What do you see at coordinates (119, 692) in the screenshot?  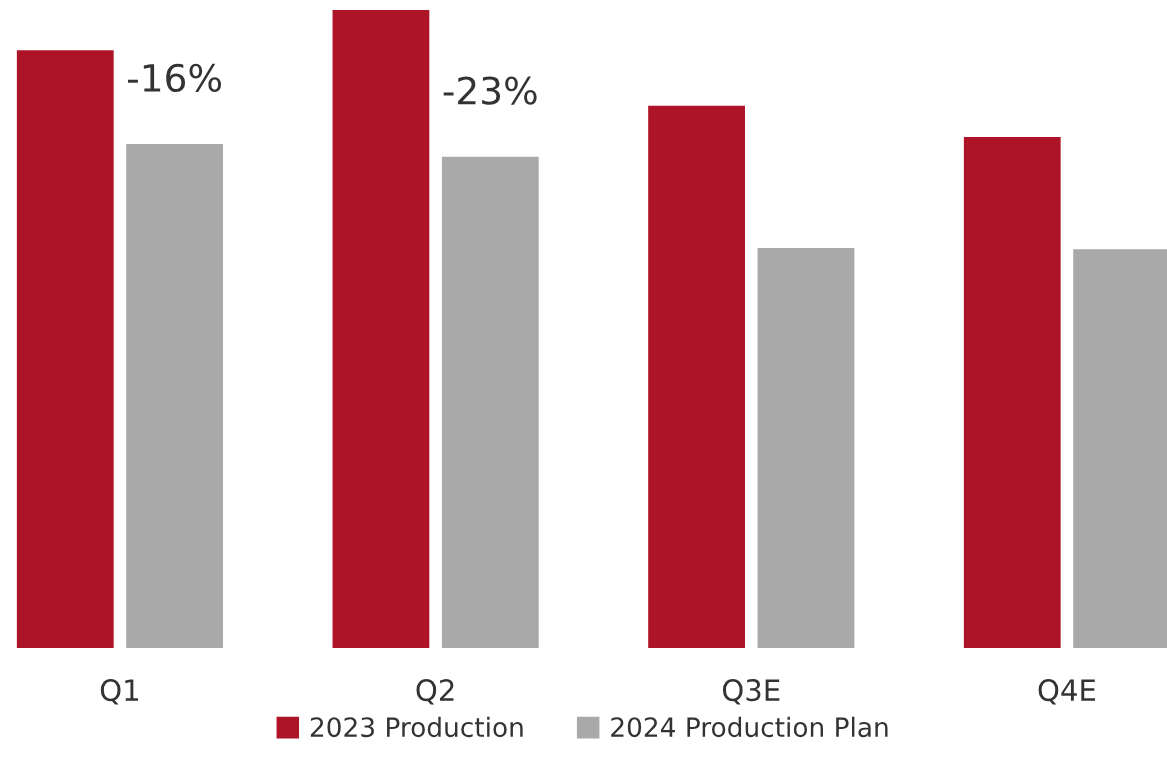 I see `x-tick-label: Q1` at bounding box center [119, 692].